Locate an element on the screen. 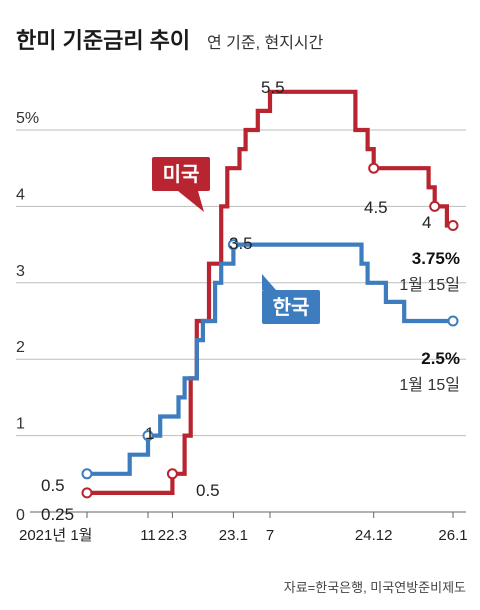 This screenshot has width=480, height=610. x-tick-label: 22.3 is located at coordinates (172, 535).